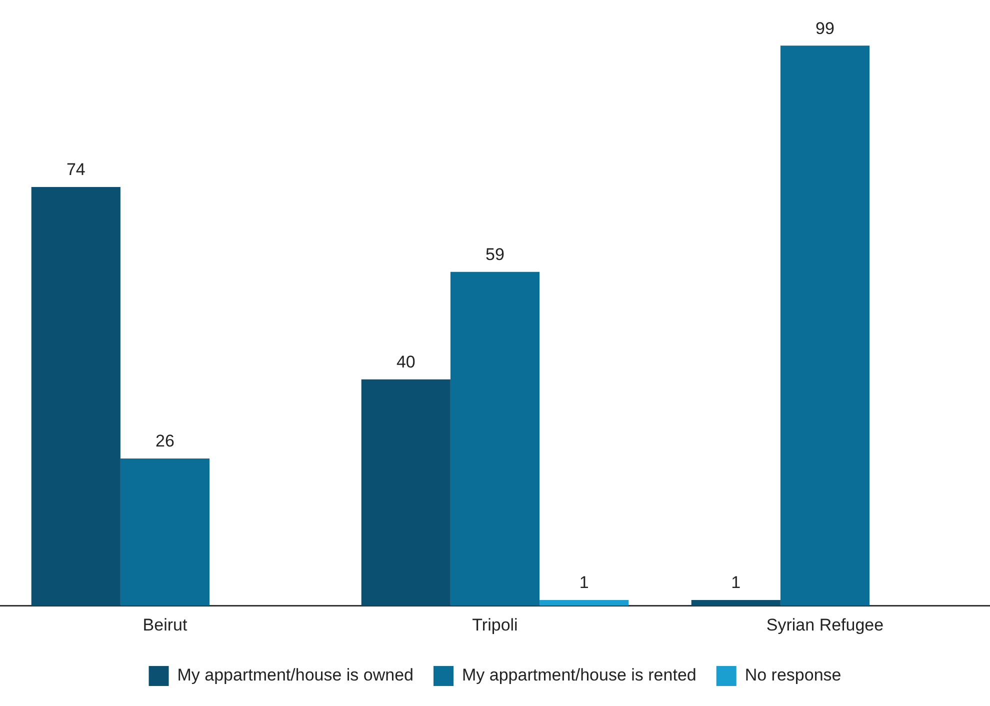  What do you see at coordinates (793, 675) in the screenshot?
I see `legend-label: No response` at bounding box center [793, 675].